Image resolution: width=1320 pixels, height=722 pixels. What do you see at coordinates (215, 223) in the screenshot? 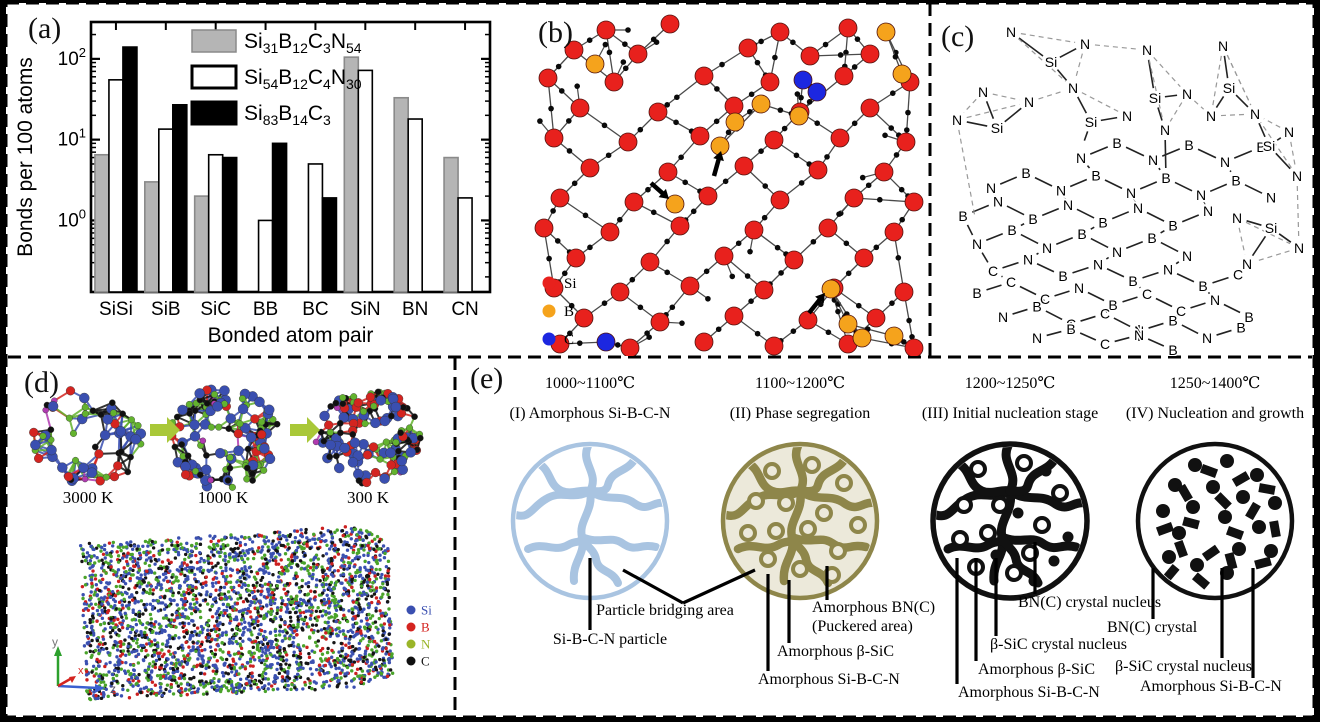
I see `bar-SiC-Si54B12C4N30` at bounding box center [215, 223].